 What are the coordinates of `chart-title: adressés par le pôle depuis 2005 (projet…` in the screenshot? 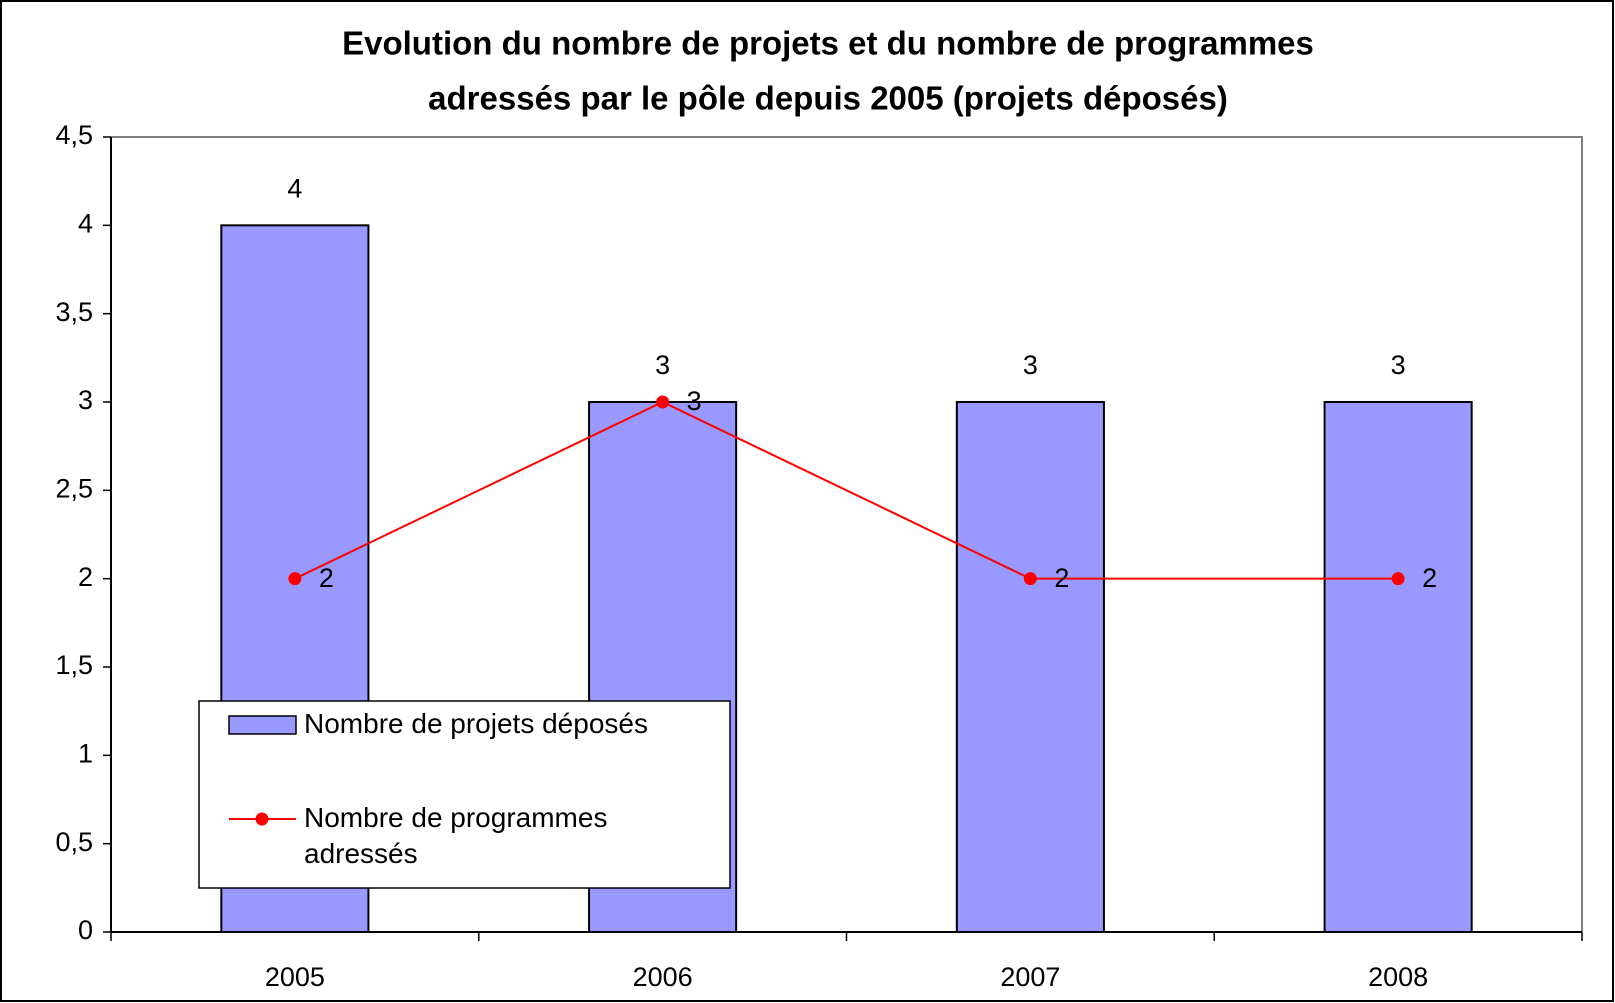 It's located at (828, 98).